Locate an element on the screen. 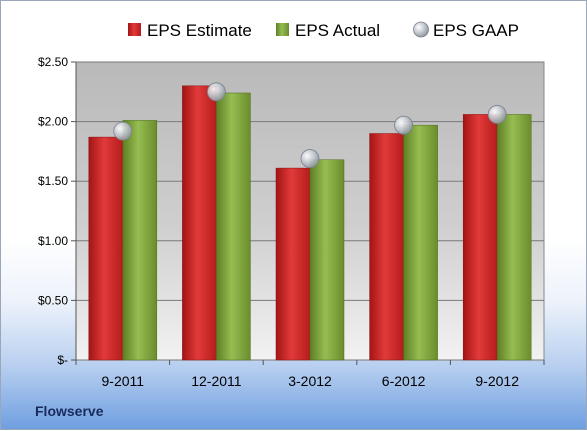 Image resolution: width=587 pixels, height=431 pixels. y-tick-label: $- is located at coordinates (62, 360).